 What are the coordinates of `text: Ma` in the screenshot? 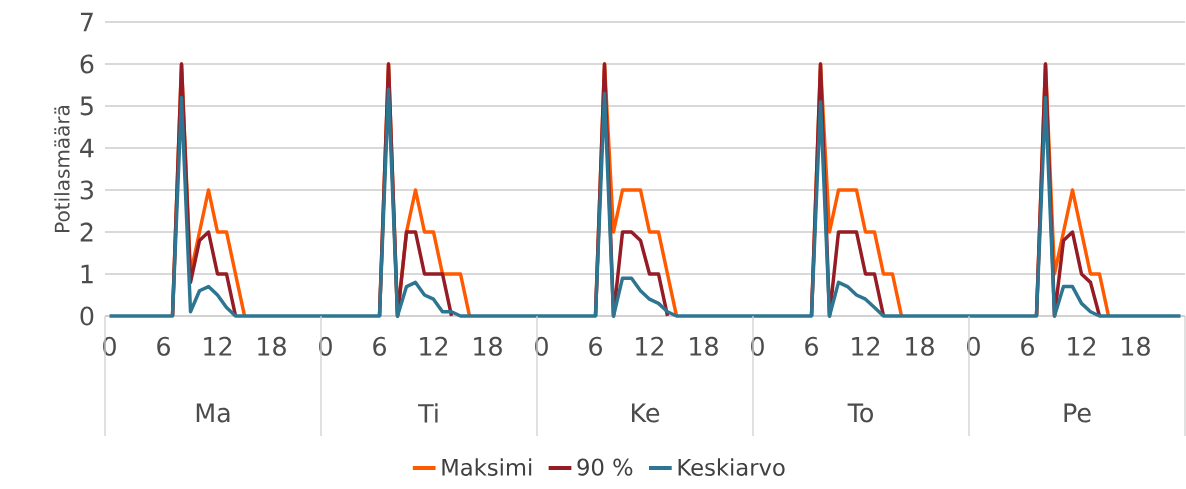 It's located at (213, 413).